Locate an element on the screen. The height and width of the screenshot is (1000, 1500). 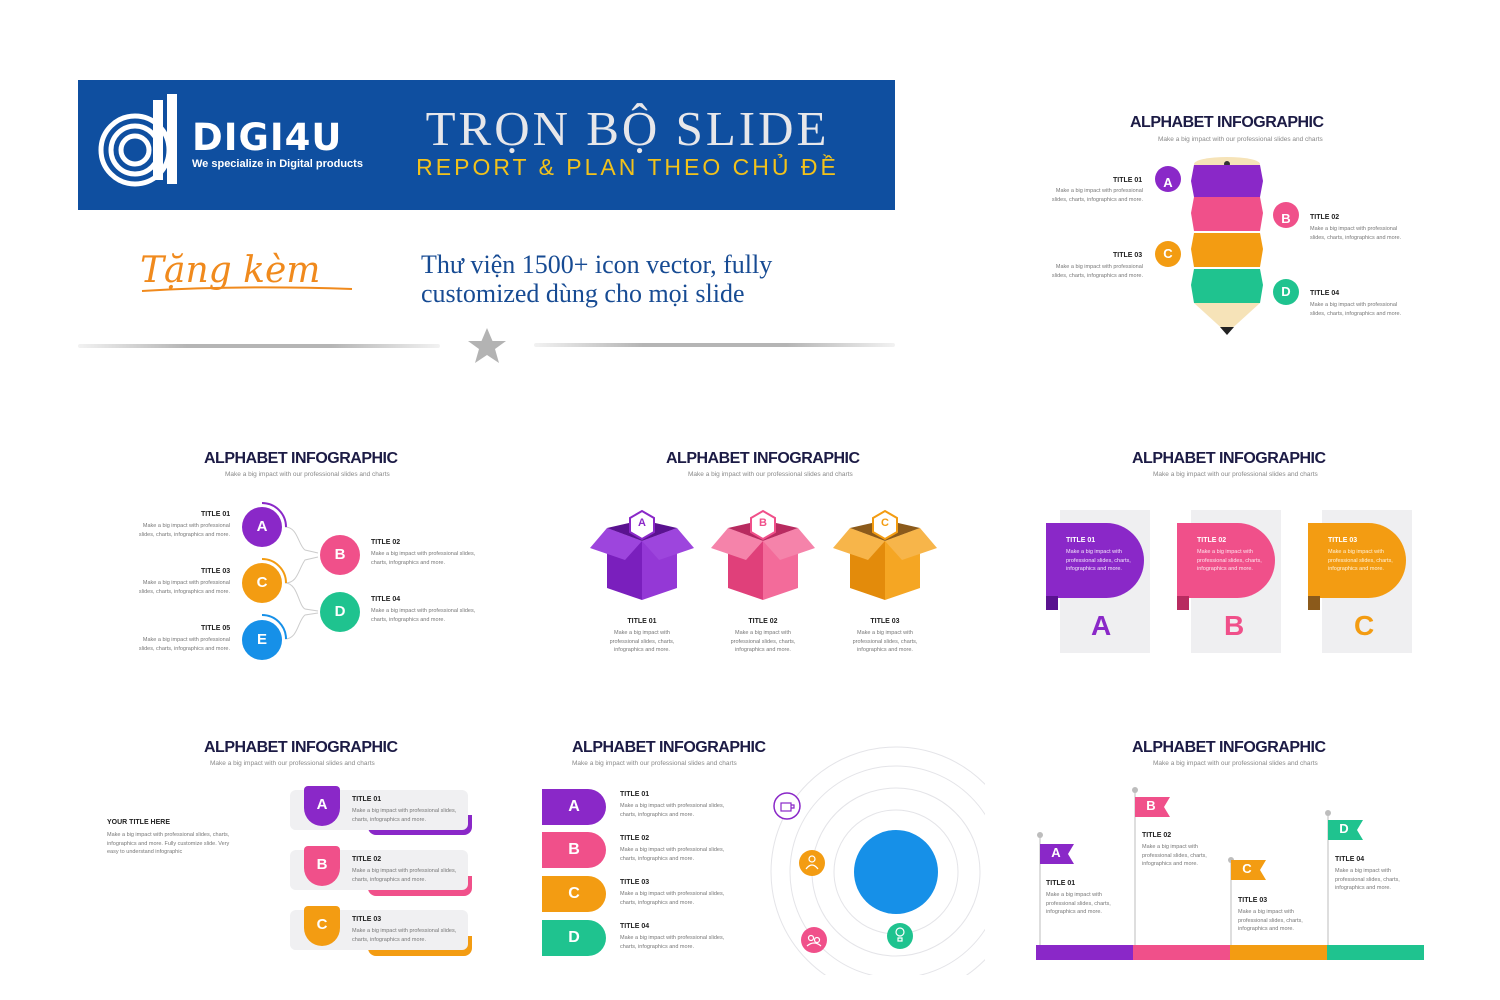
star-icon is located at coordinates (487, 345).